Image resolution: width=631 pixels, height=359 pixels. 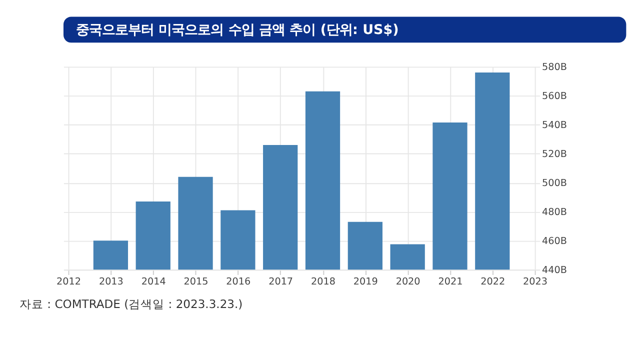 What do you see at coordinates (554, 184) in the screenshot?
I see `y-tick-label: 500B` at bounding box center [554, 184].